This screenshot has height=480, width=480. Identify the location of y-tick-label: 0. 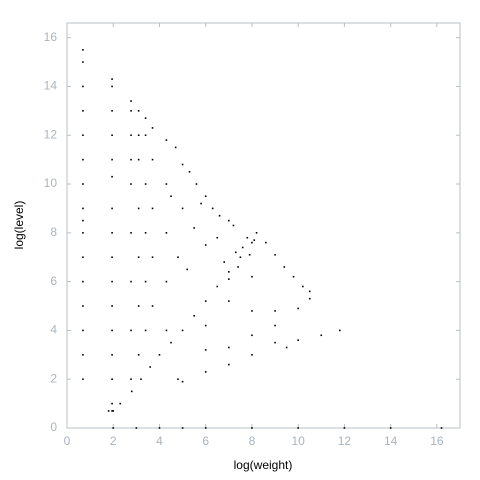
(53, 427).